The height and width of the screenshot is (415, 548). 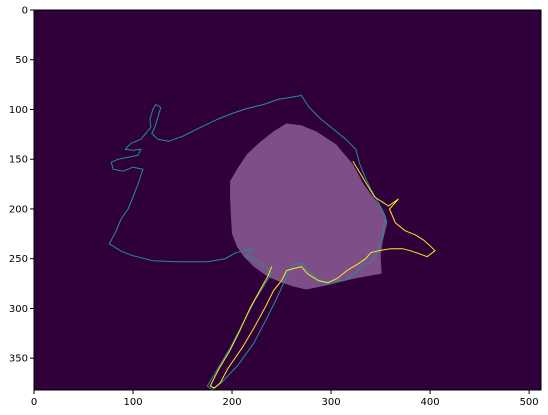 I want to click on x-tick-label: 300, so click(x=331, y=402).